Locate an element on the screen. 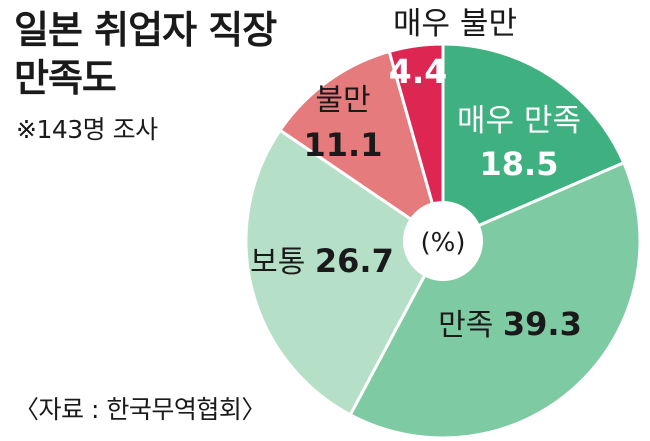  slice-name-5: 매우 불만 is located at coordinates (455, 24).